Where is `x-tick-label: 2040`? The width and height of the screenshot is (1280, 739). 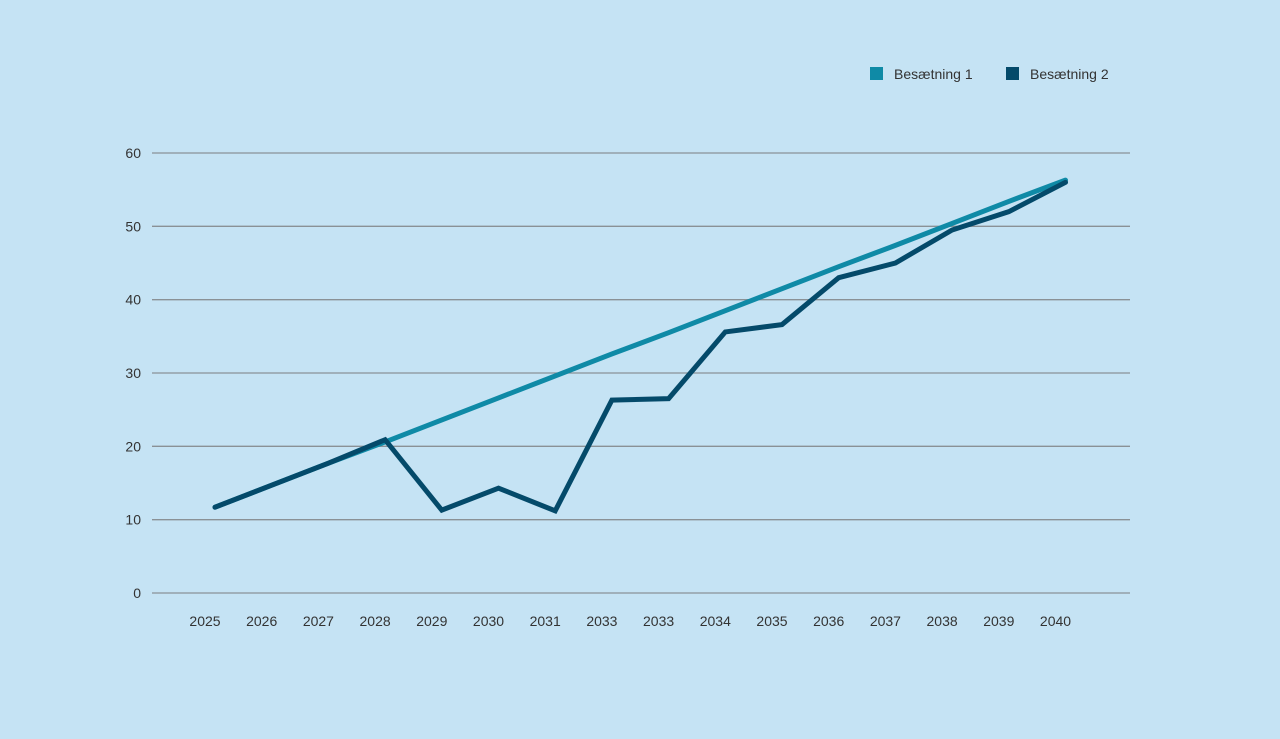 x-tick-label: 2040 is located at coordinates (1055, 621).